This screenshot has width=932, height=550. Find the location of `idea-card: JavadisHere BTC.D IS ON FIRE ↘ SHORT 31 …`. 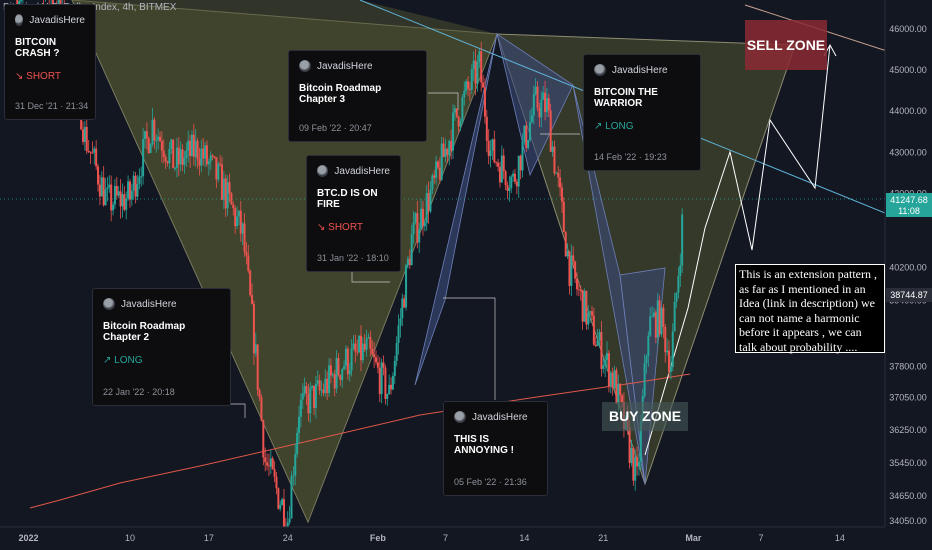

idea-card: JavadisHere BTC.D IS ON FIRE ↘ SHORT 31 … is located at coordinates (353, 213).